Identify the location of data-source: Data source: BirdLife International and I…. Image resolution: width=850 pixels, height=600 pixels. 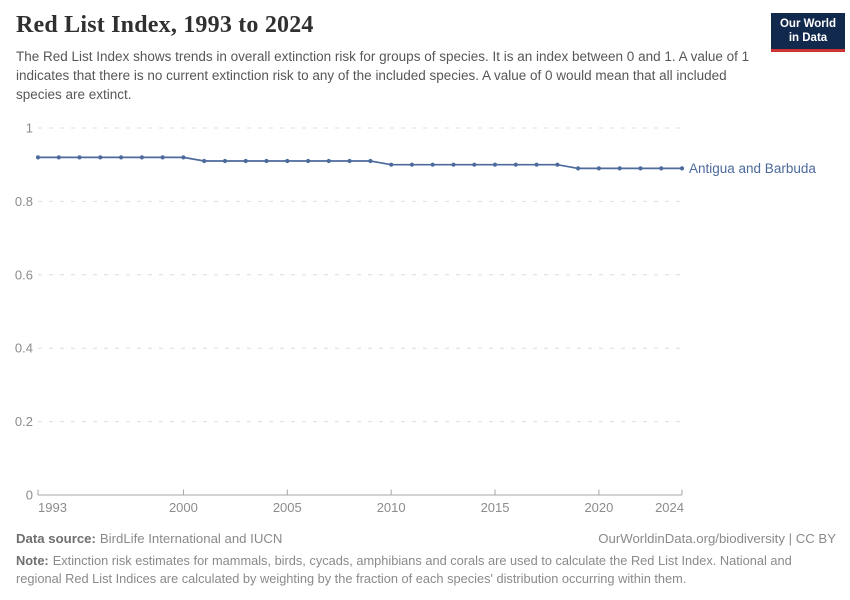
(149, 538).